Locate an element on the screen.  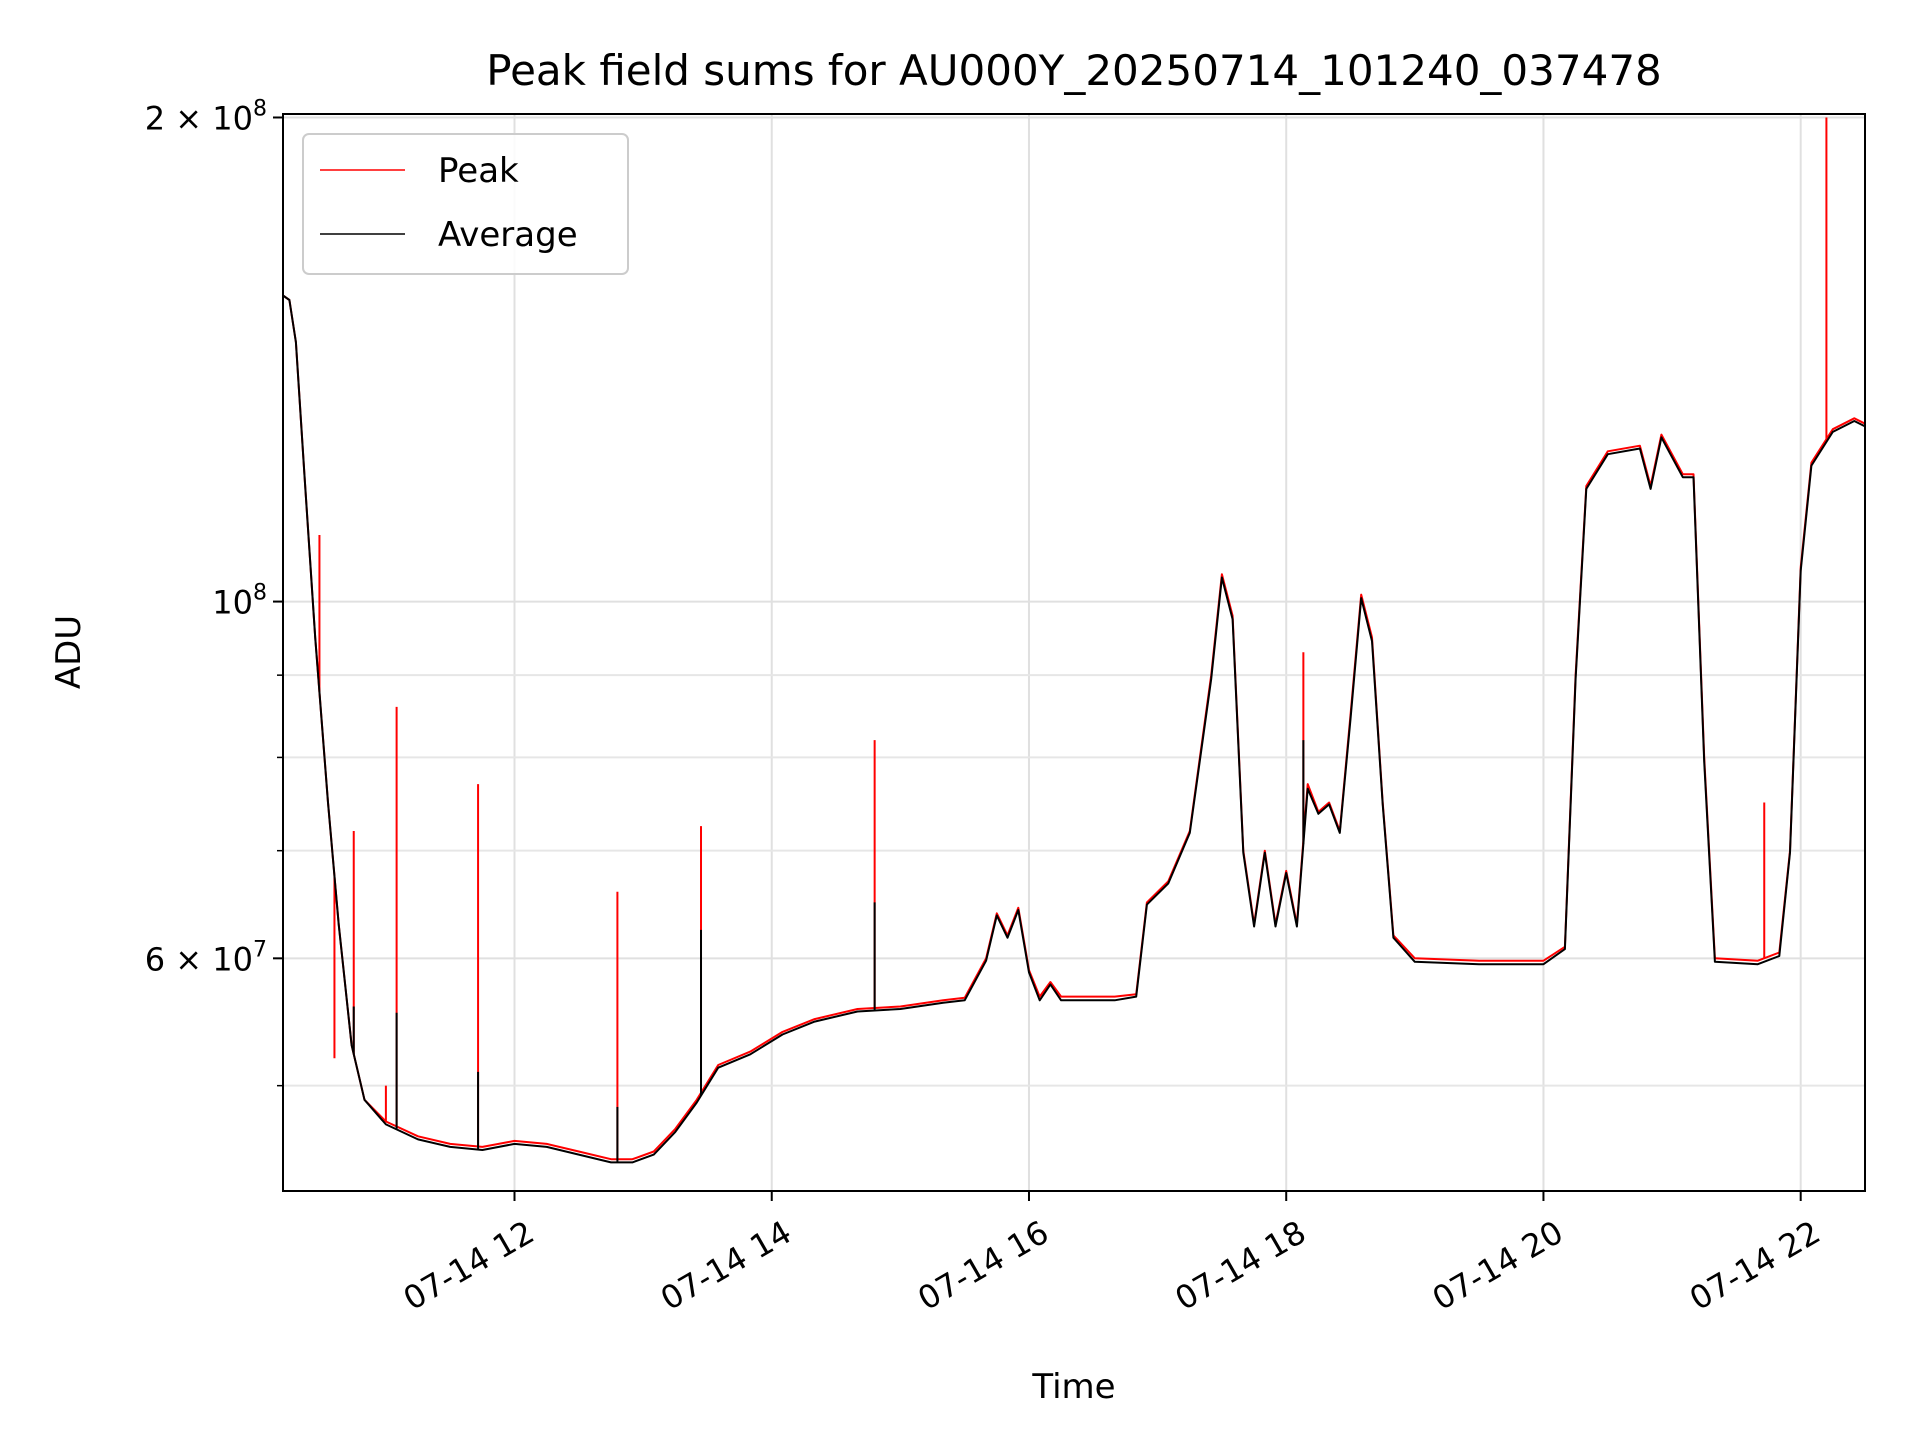
legend: Peak Average is located at coordinates (465, 204).